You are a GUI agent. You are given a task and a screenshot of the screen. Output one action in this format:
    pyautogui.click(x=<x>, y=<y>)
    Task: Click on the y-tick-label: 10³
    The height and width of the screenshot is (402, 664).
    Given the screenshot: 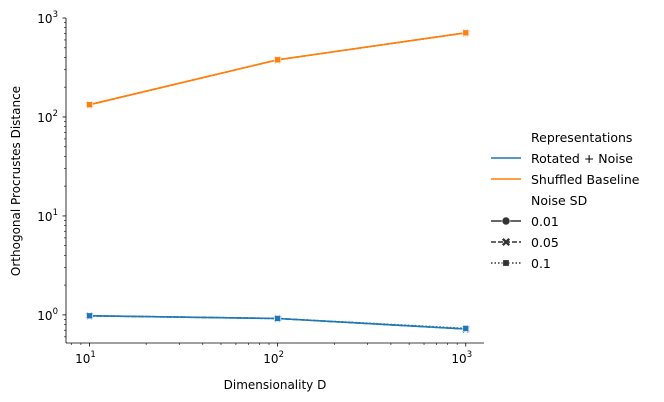 What is the action you would take?
    pyautogui.click(x=47, y=18)
    